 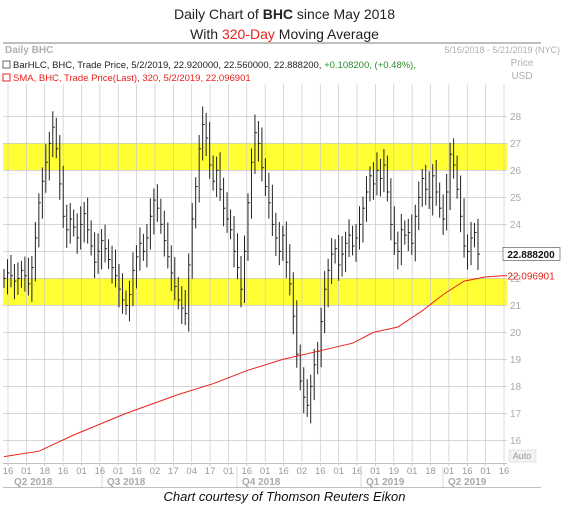 I want to click on quarter-label: Q1 2019, so click(x=385, y=482).